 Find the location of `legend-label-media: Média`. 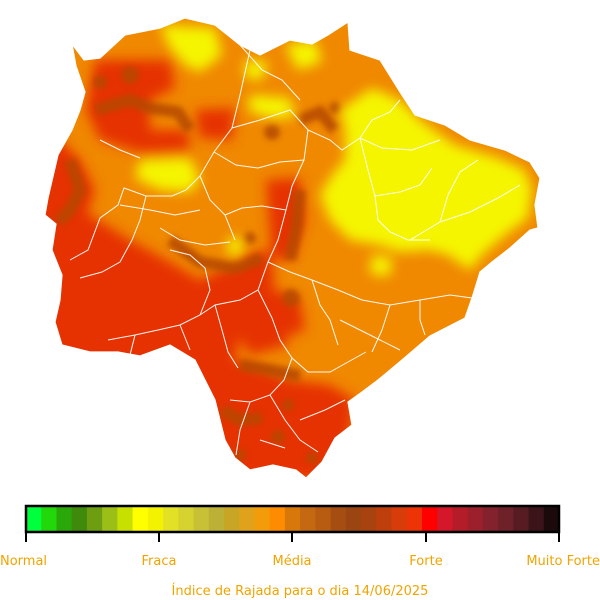

legend-label-media: Média is located at coordinates (292, 561).